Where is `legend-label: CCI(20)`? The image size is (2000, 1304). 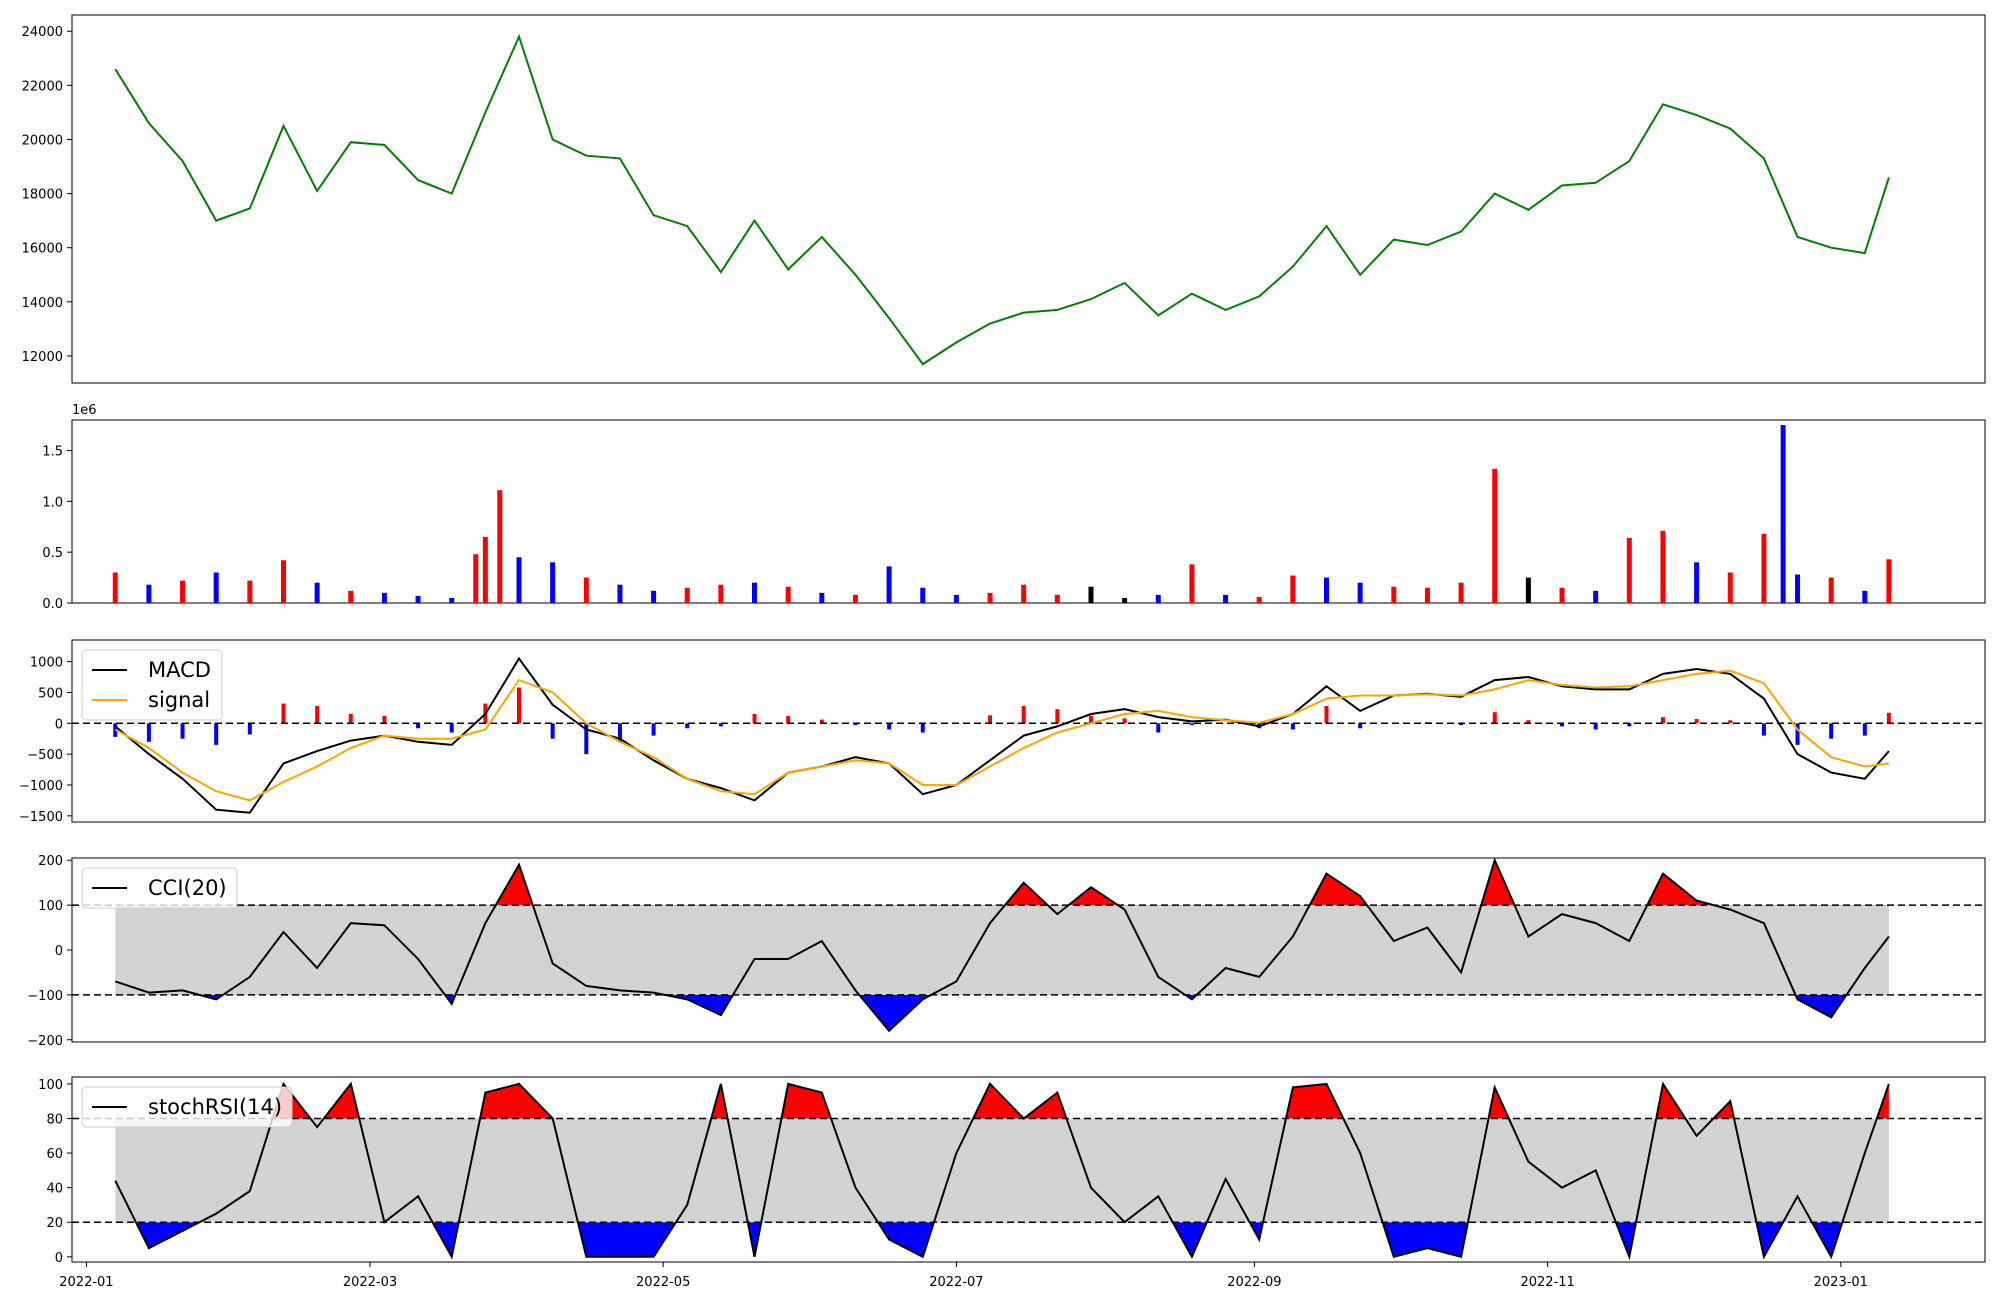 legend-label: CCI(20) is located at coordinates (187, 888).